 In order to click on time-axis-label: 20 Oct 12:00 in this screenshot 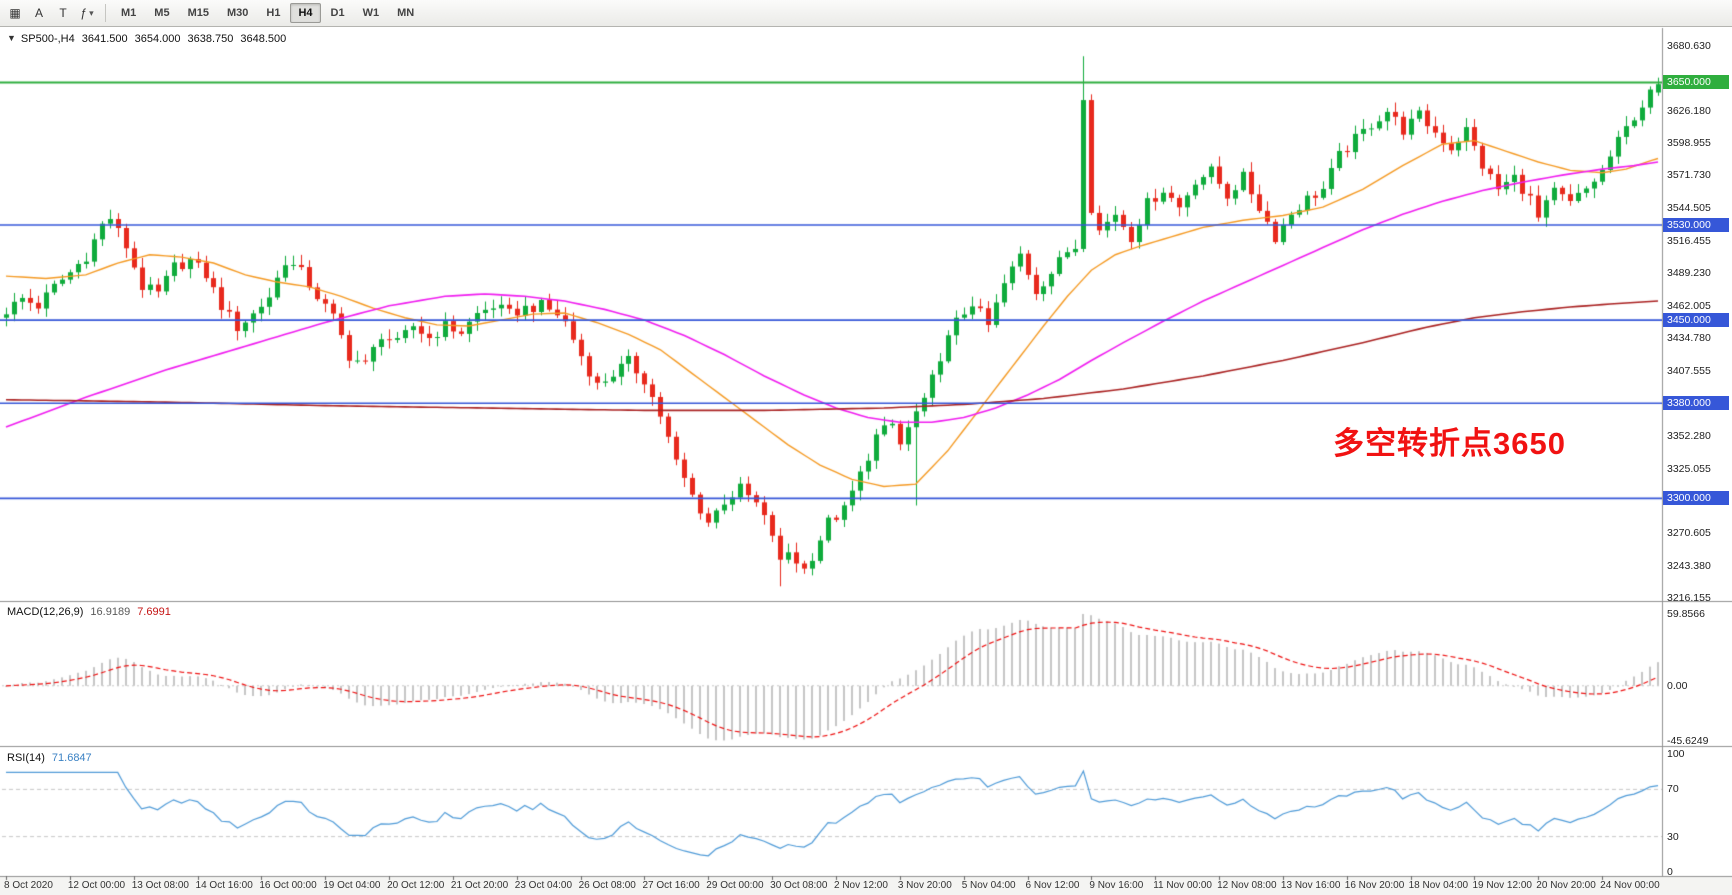, I will do `click(416, 885)`.